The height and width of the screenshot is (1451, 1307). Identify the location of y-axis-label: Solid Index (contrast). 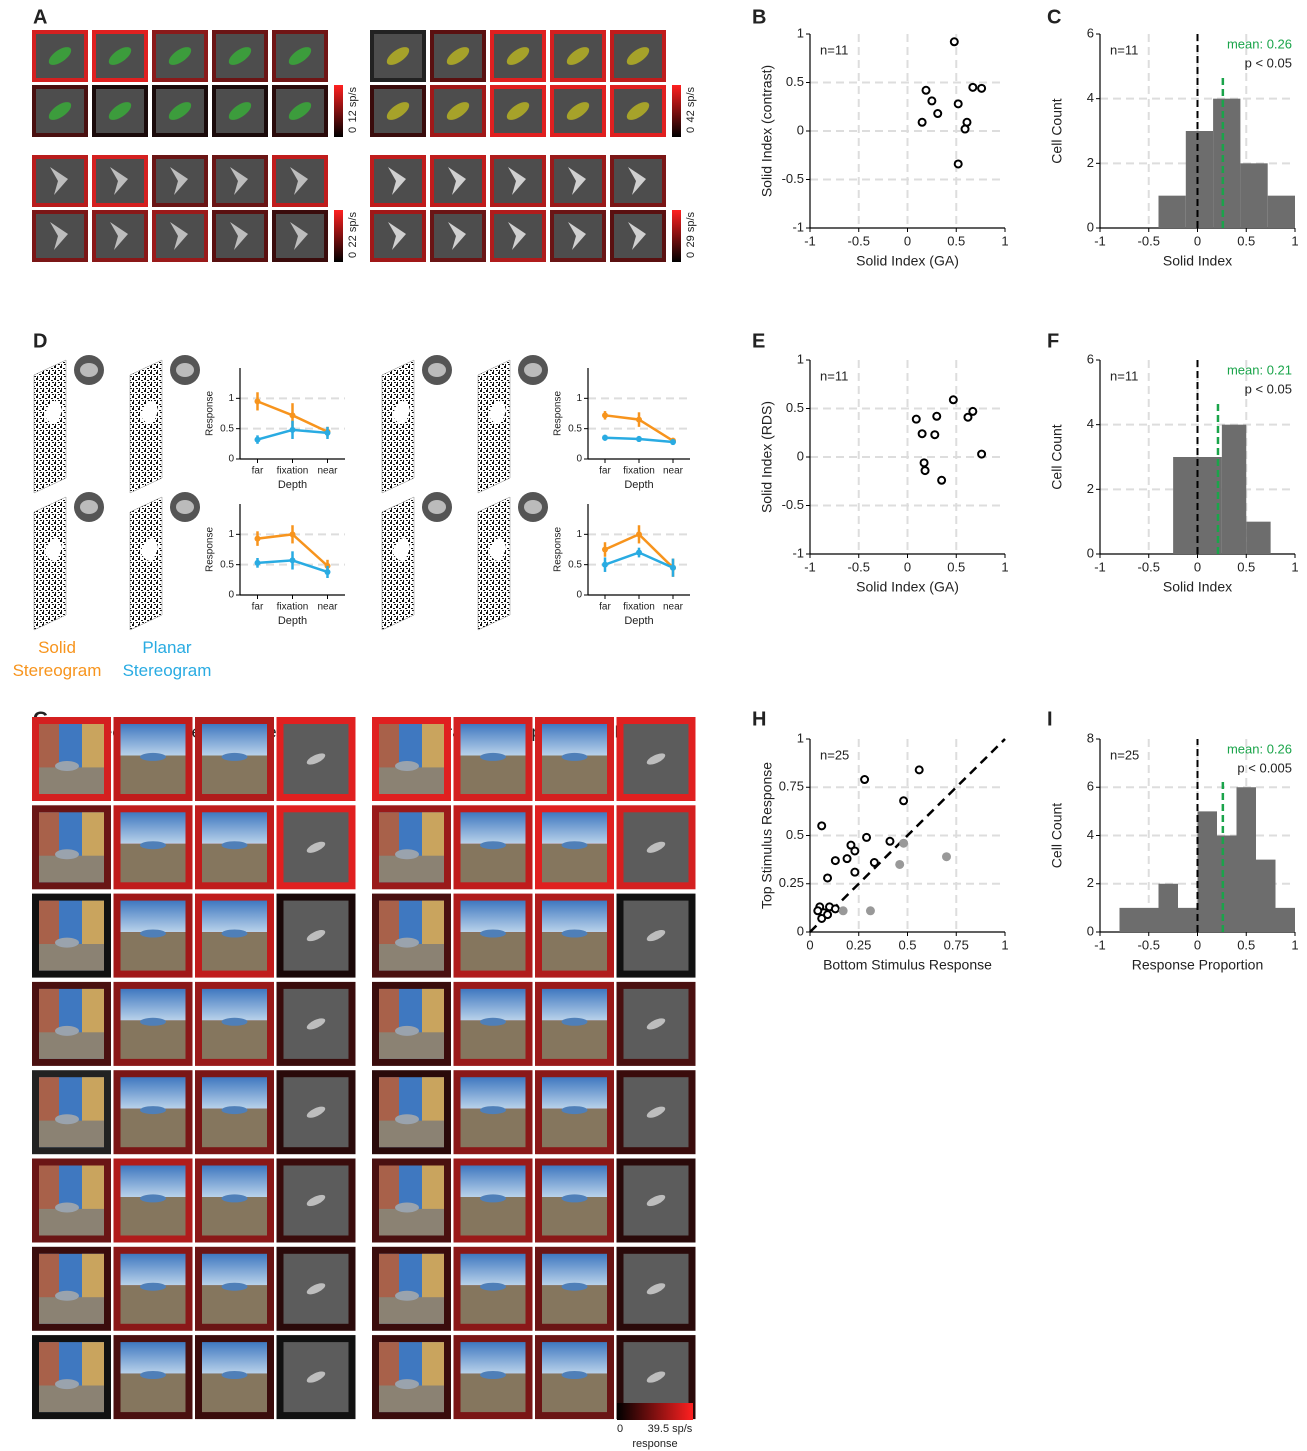
(767, 131).